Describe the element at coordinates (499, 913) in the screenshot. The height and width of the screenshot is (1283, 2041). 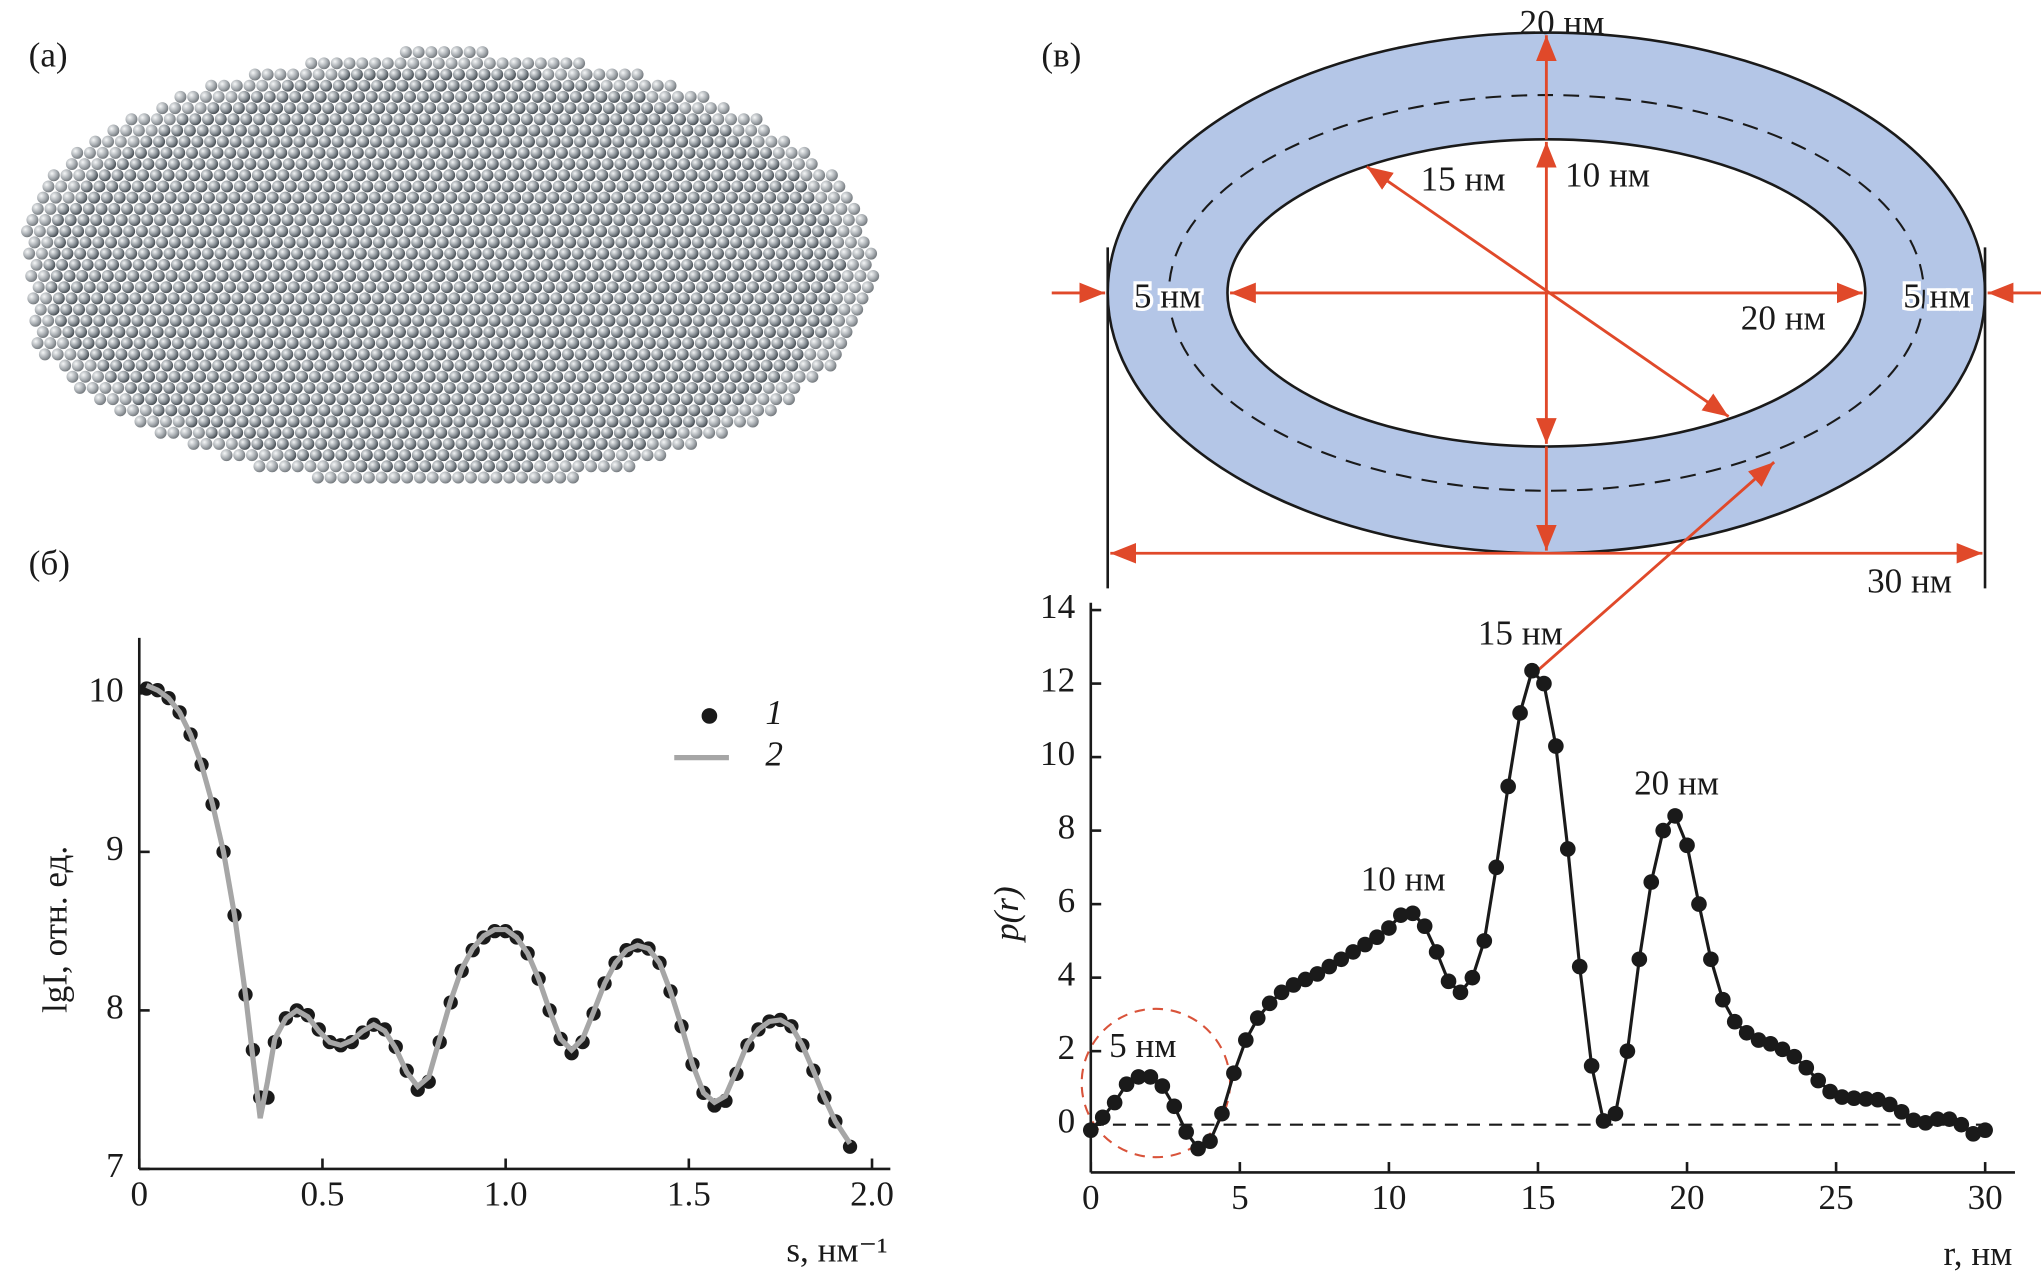
I see `series-line` at that location.